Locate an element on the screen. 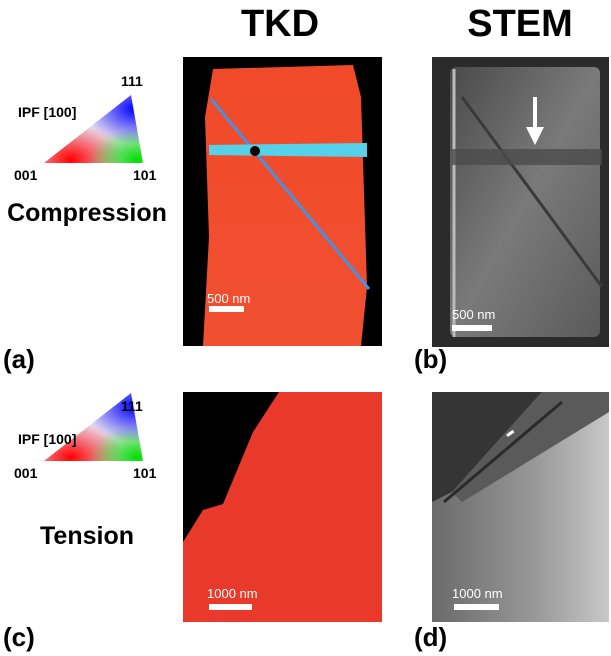 This screenshot has height=656, width=611. column-title-stem: STEM is located at coordinates (520, 24).